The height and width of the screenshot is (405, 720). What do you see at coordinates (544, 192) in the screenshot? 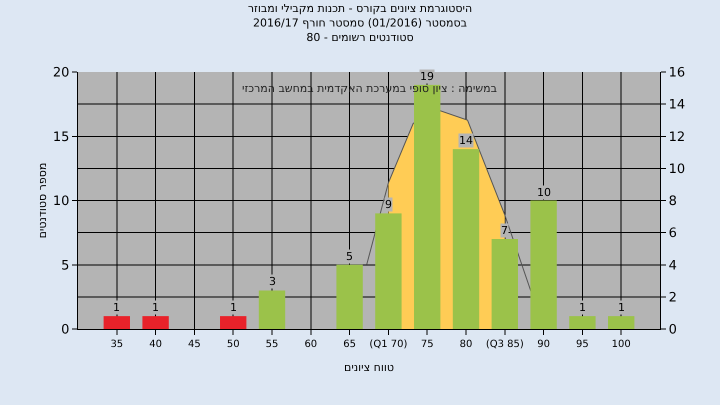
I see `data-label: 10` at bounding box center [544, 192].